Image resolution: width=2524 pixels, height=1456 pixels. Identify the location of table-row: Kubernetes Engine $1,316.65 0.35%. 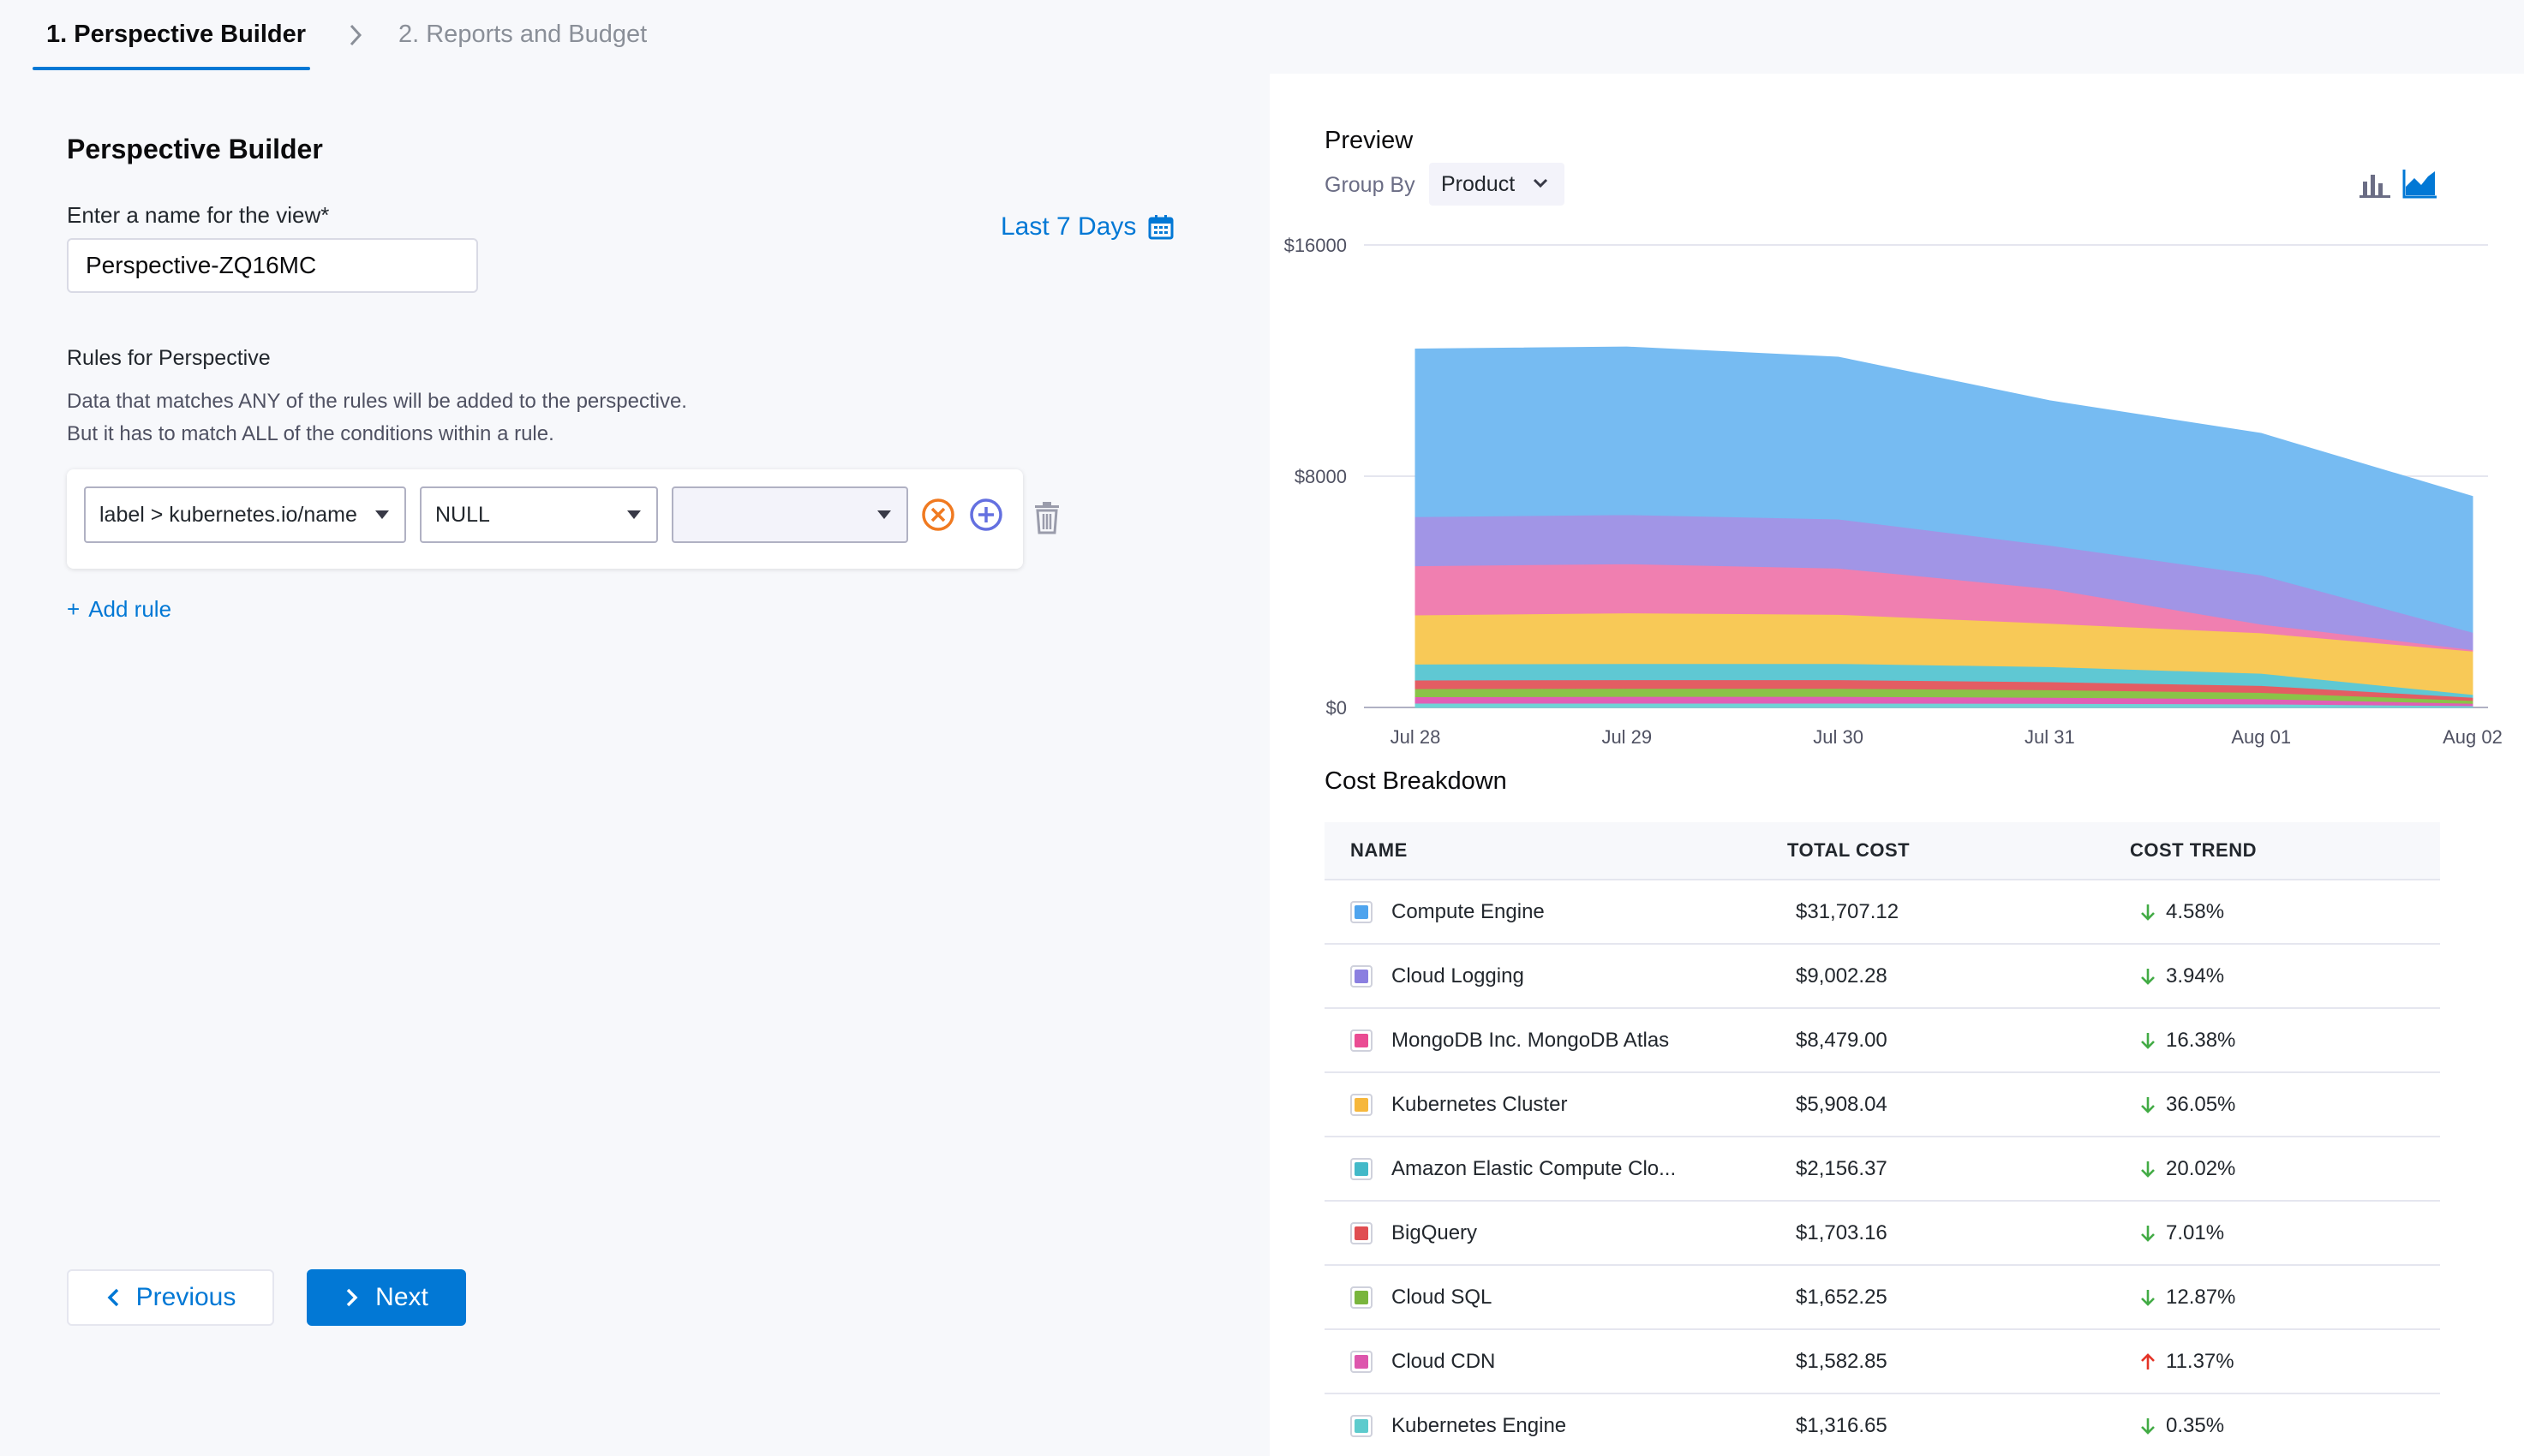
(1882, 1425).